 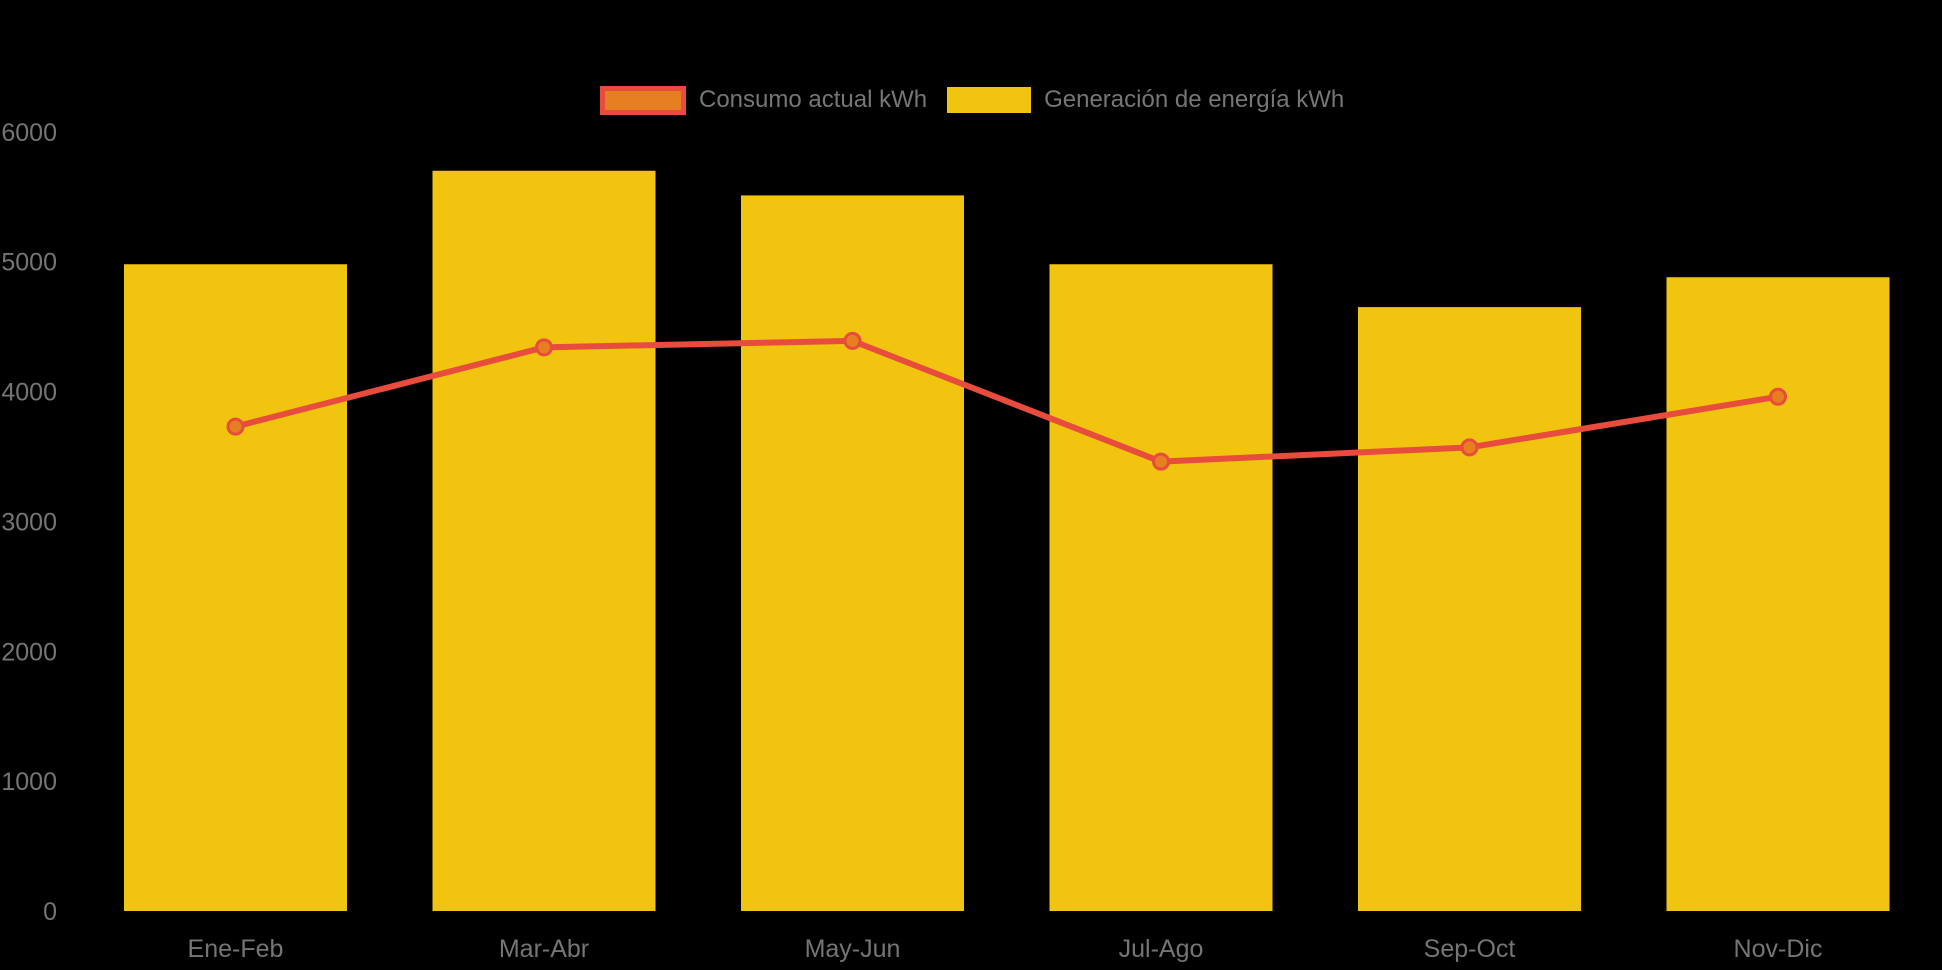 What do you see at coordinates (29, 782) in the screenshot?
I see `y-axis-tick-label: 1000` at bounding box center [29, 782].